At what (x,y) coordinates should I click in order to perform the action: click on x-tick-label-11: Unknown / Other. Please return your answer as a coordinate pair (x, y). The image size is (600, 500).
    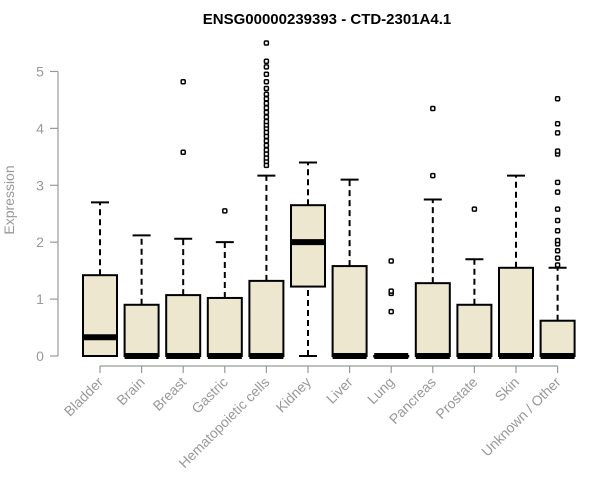
    Looking at the image, I should click on (521, 417).